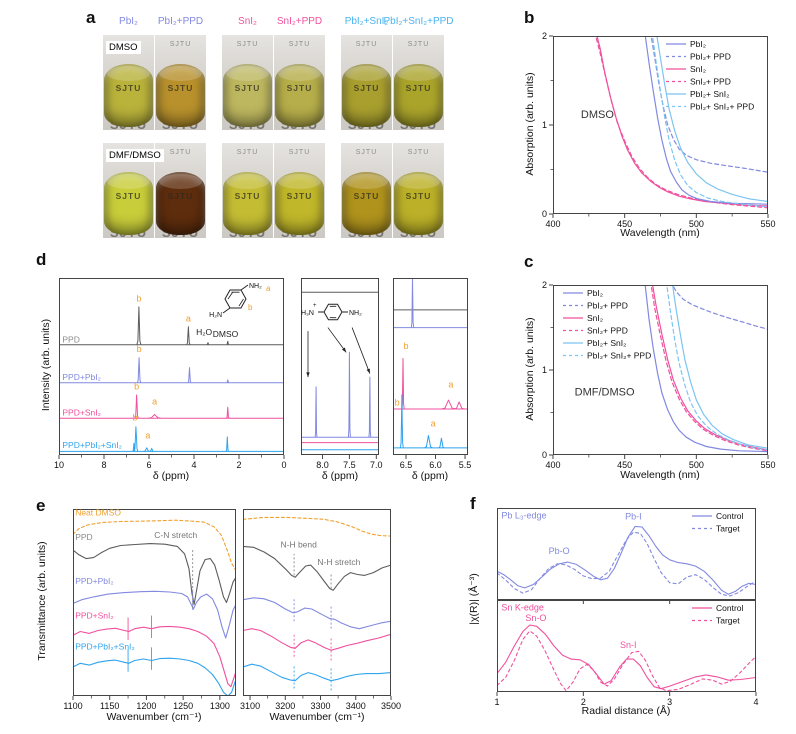 The height and width of the screenshot is (734, 796). I want to click on svg-text: 400, so click(552, 224).